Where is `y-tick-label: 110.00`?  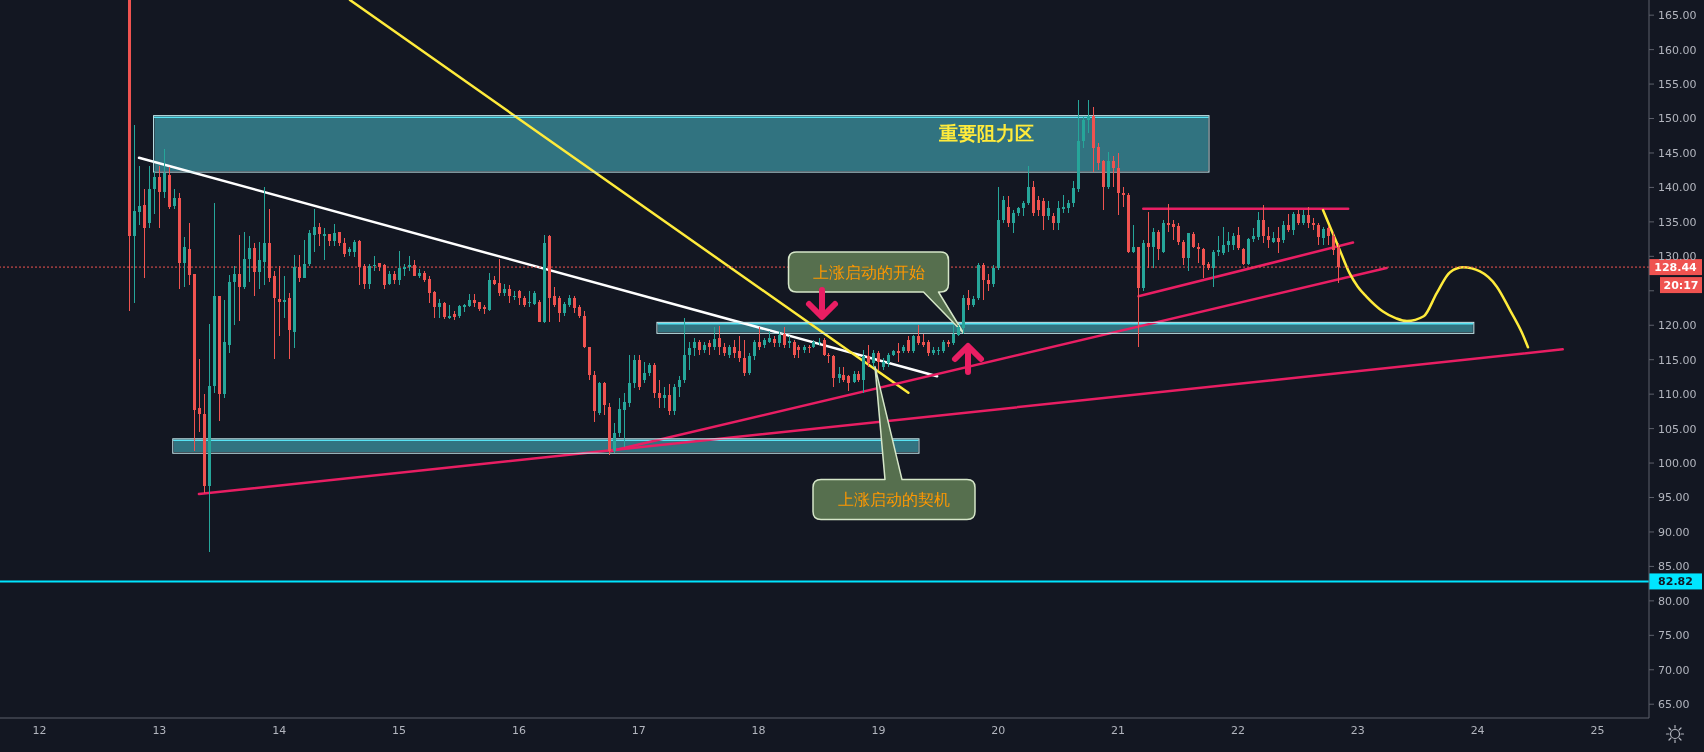 y-tick-label: 110.00 is located at coordinates (1677, 395).